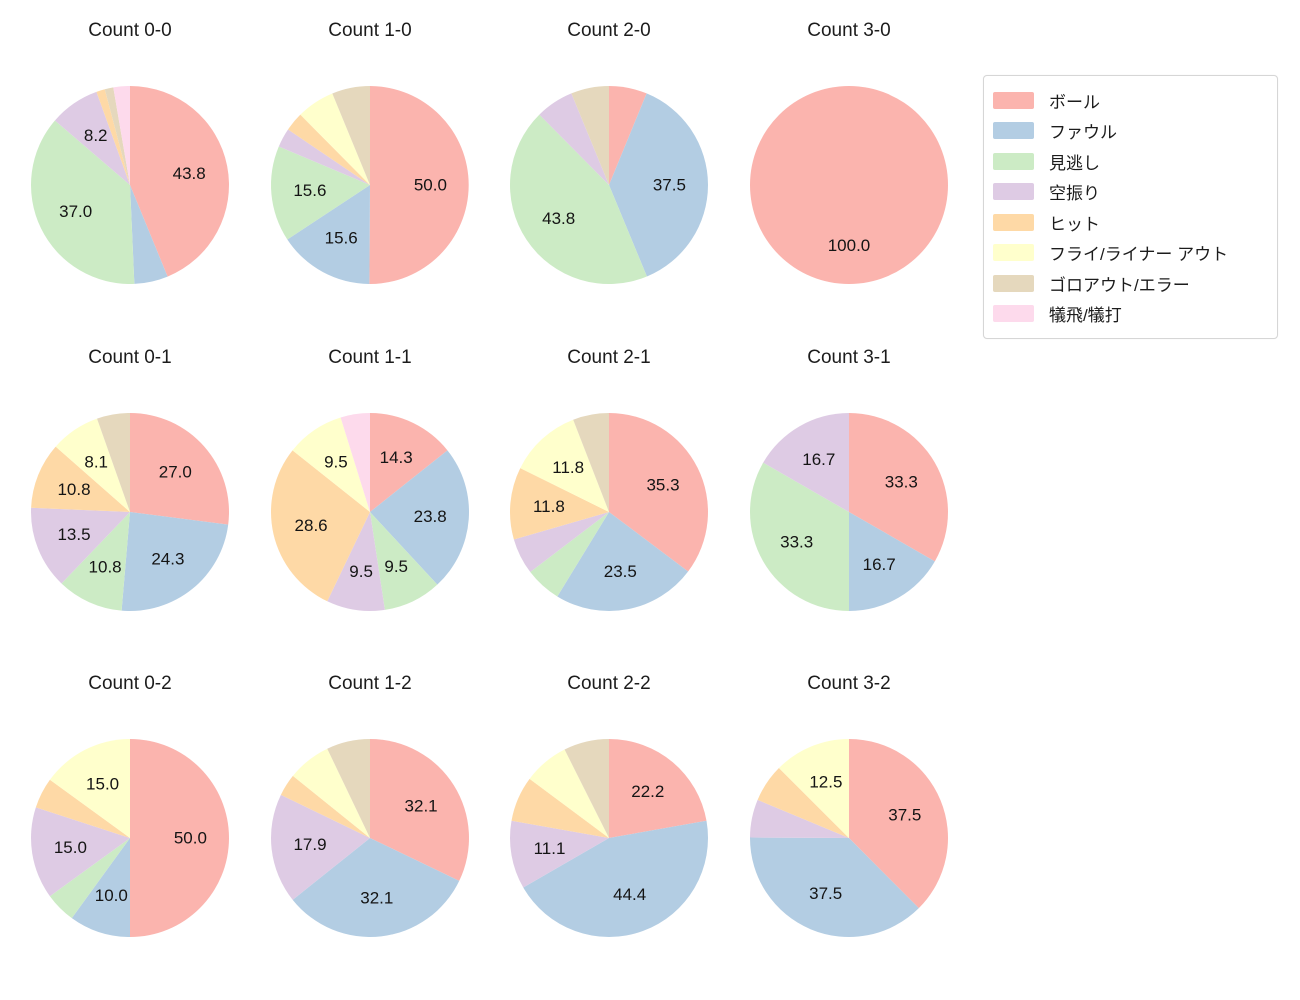 This screenshot has height=1000, width=1300. I want to click on chart-count-3-2: Count 3-2 37.5 37.5 12.5, so click(849, 805).